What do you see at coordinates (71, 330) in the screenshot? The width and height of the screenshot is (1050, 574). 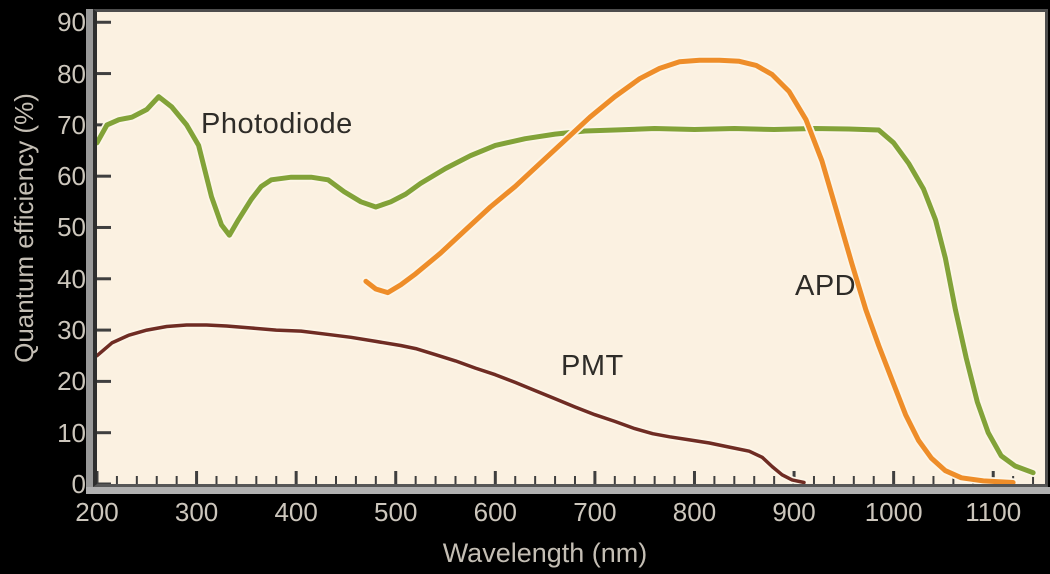 I see `y-tick-label: 30` at bounding box center [71, 330].